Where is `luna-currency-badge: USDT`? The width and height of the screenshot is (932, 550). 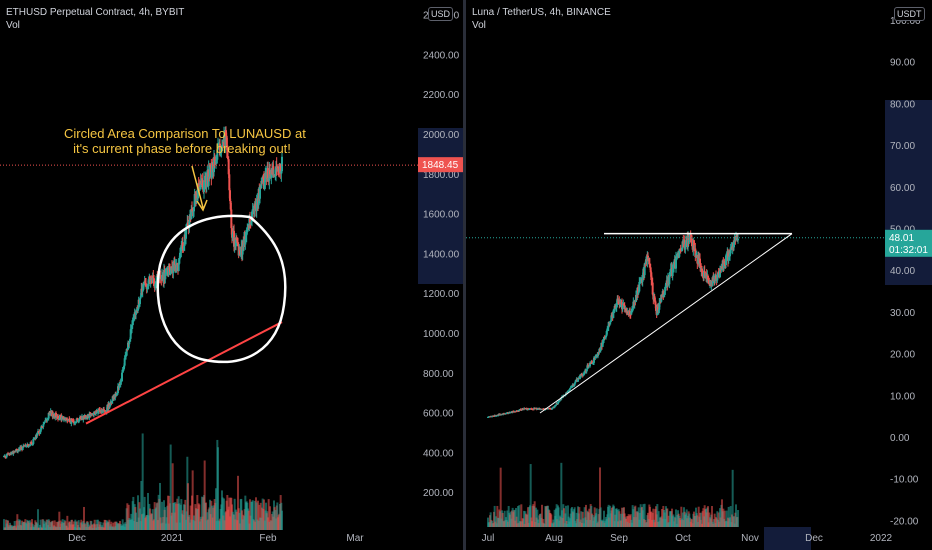
luna-currency-badge: USDT is located at coordinates (909, 14).